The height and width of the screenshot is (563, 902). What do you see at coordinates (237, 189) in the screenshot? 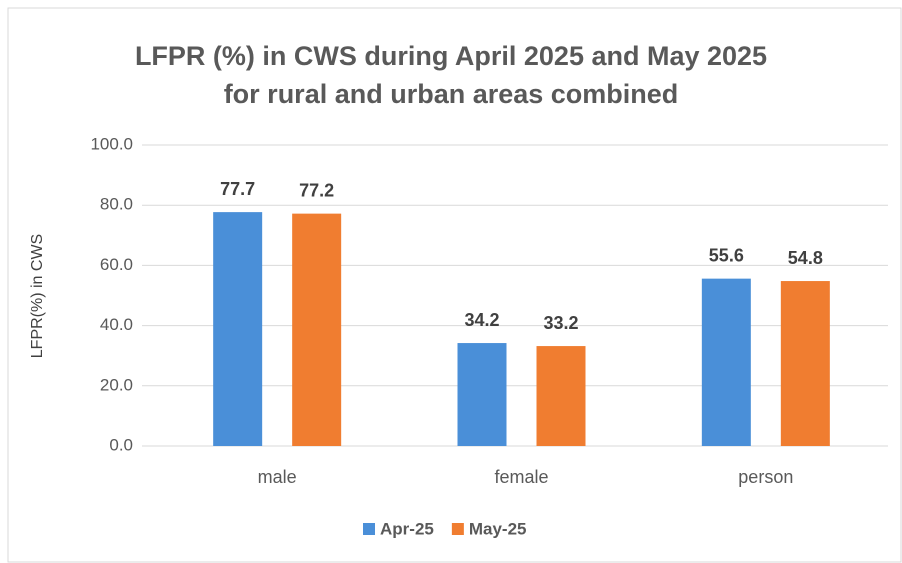
I see `data-label: 77.7` at bounding box center [237, 189].